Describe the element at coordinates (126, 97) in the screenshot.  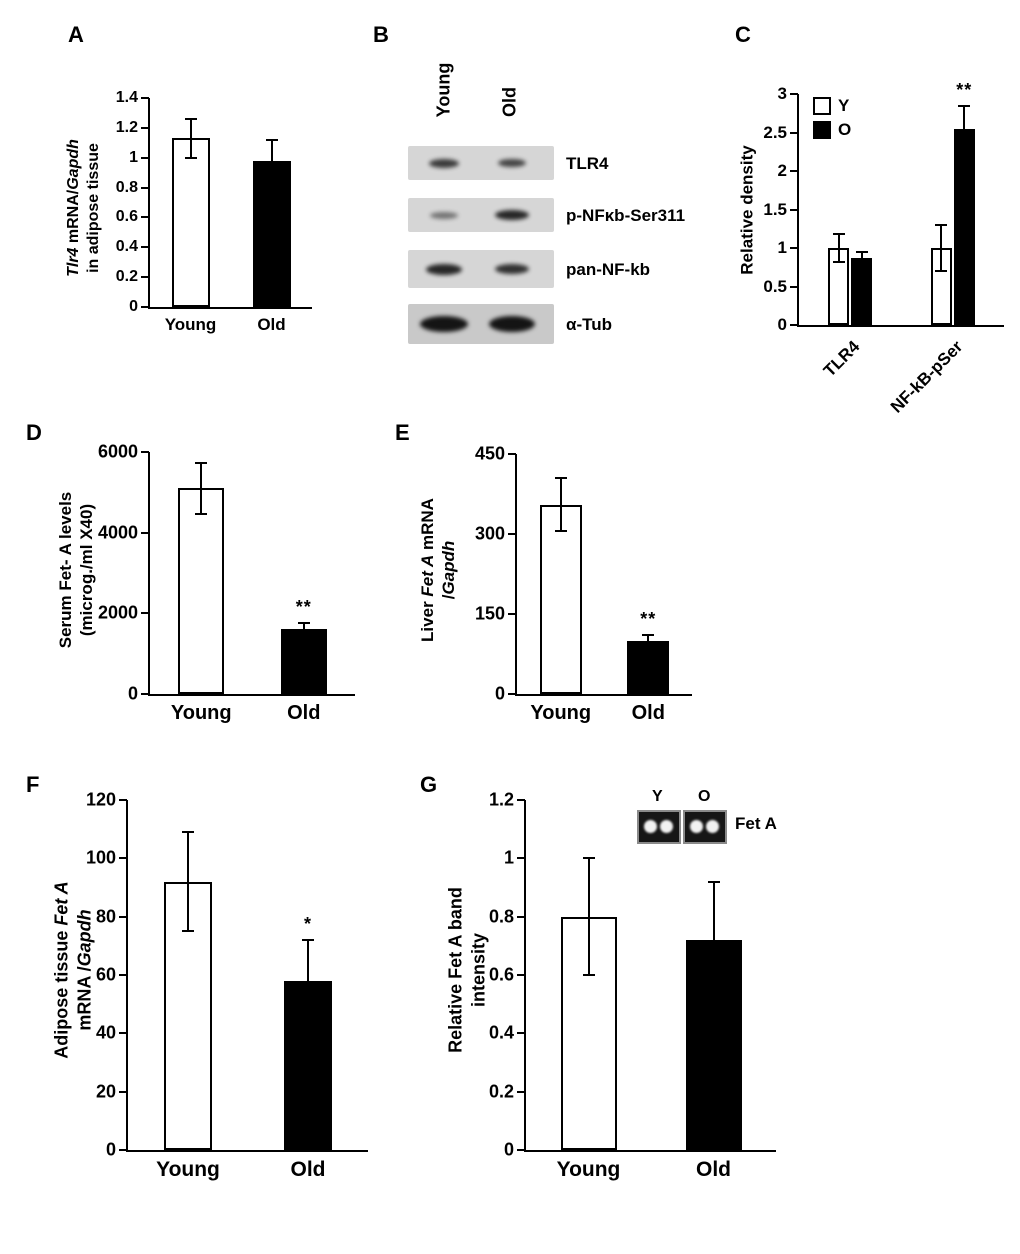
I see `y-tick-label: 1.4` at that location.